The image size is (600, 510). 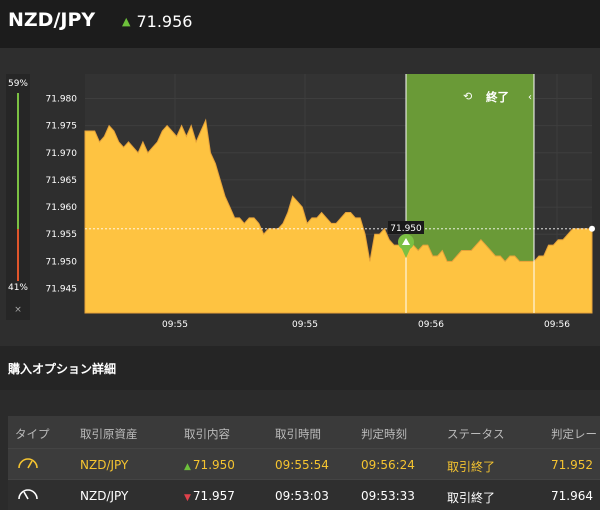 I want to click on table-header: タイプ 取引原資産 取引内容 取引時間 判定時刻 ステータス 判定レー, so click(x=304, y=432).